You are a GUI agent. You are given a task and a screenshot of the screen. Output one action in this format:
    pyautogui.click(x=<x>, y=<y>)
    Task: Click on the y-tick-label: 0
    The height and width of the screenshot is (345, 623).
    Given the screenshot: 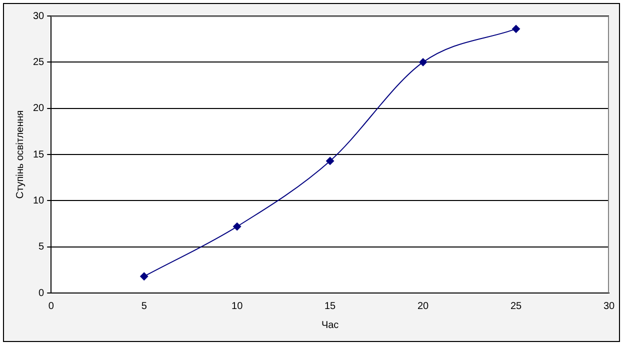 What is the action you would take?
    pyautogui.click(x=41, y=293)
    